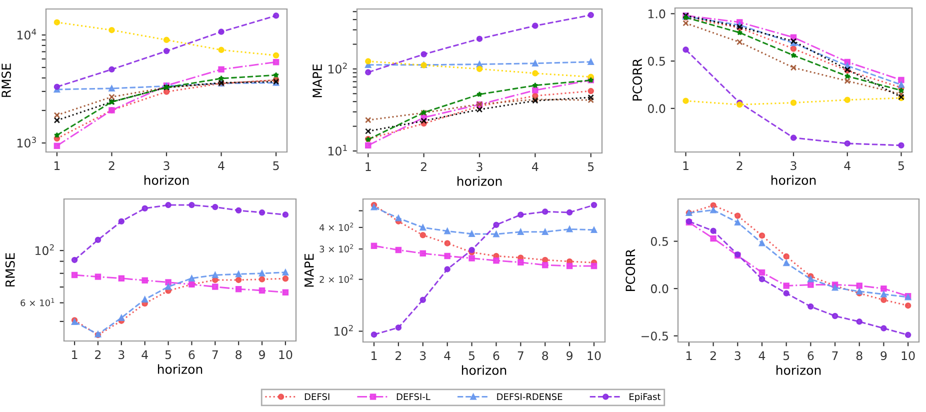 The image size is (926, 412). I want to click on y-tick-label: 3 × 10$^{2}$, so click(337, 248).